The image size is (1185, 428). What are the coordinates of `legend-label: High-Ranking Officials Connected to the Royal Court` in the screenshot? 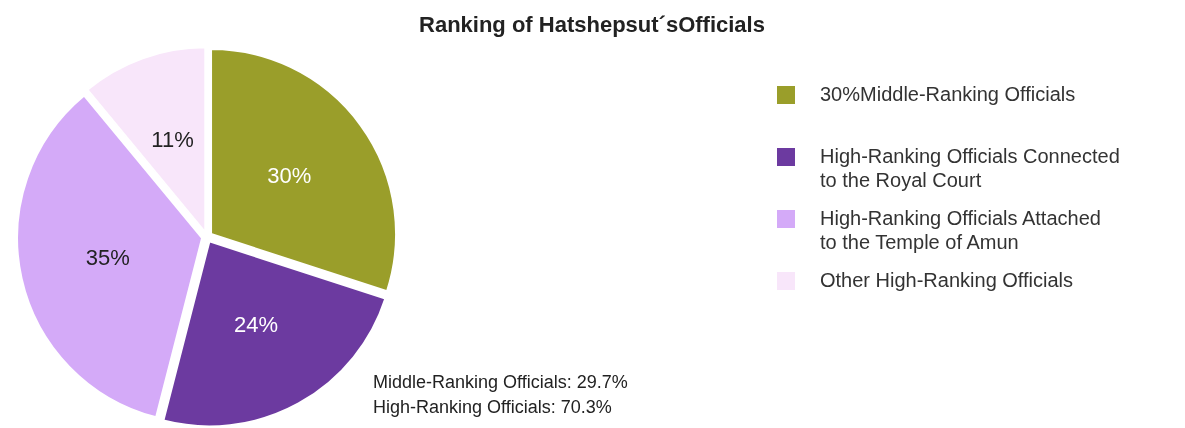 It's located at (970, 168).